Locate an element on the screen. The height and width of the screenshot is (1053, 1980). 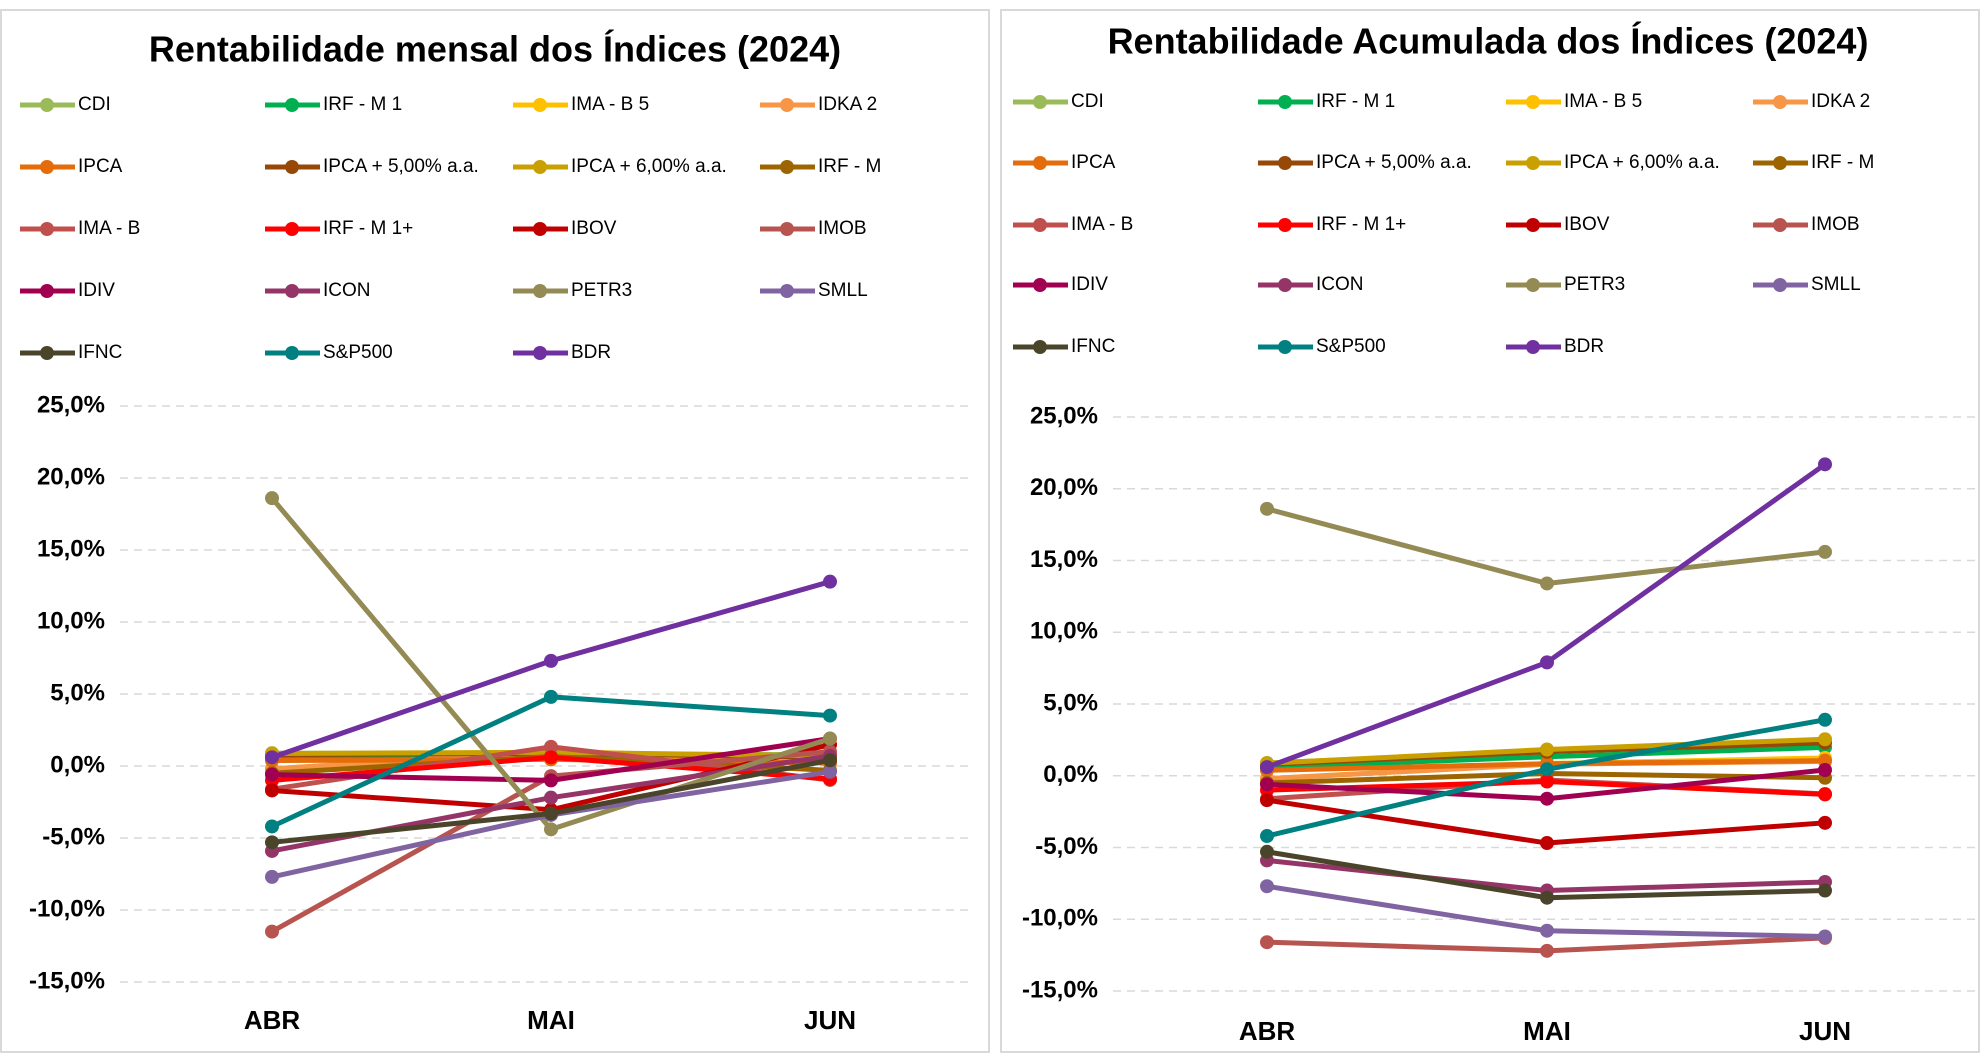
y-tick-label: 10,0% is located at coordinates (1064, 631).